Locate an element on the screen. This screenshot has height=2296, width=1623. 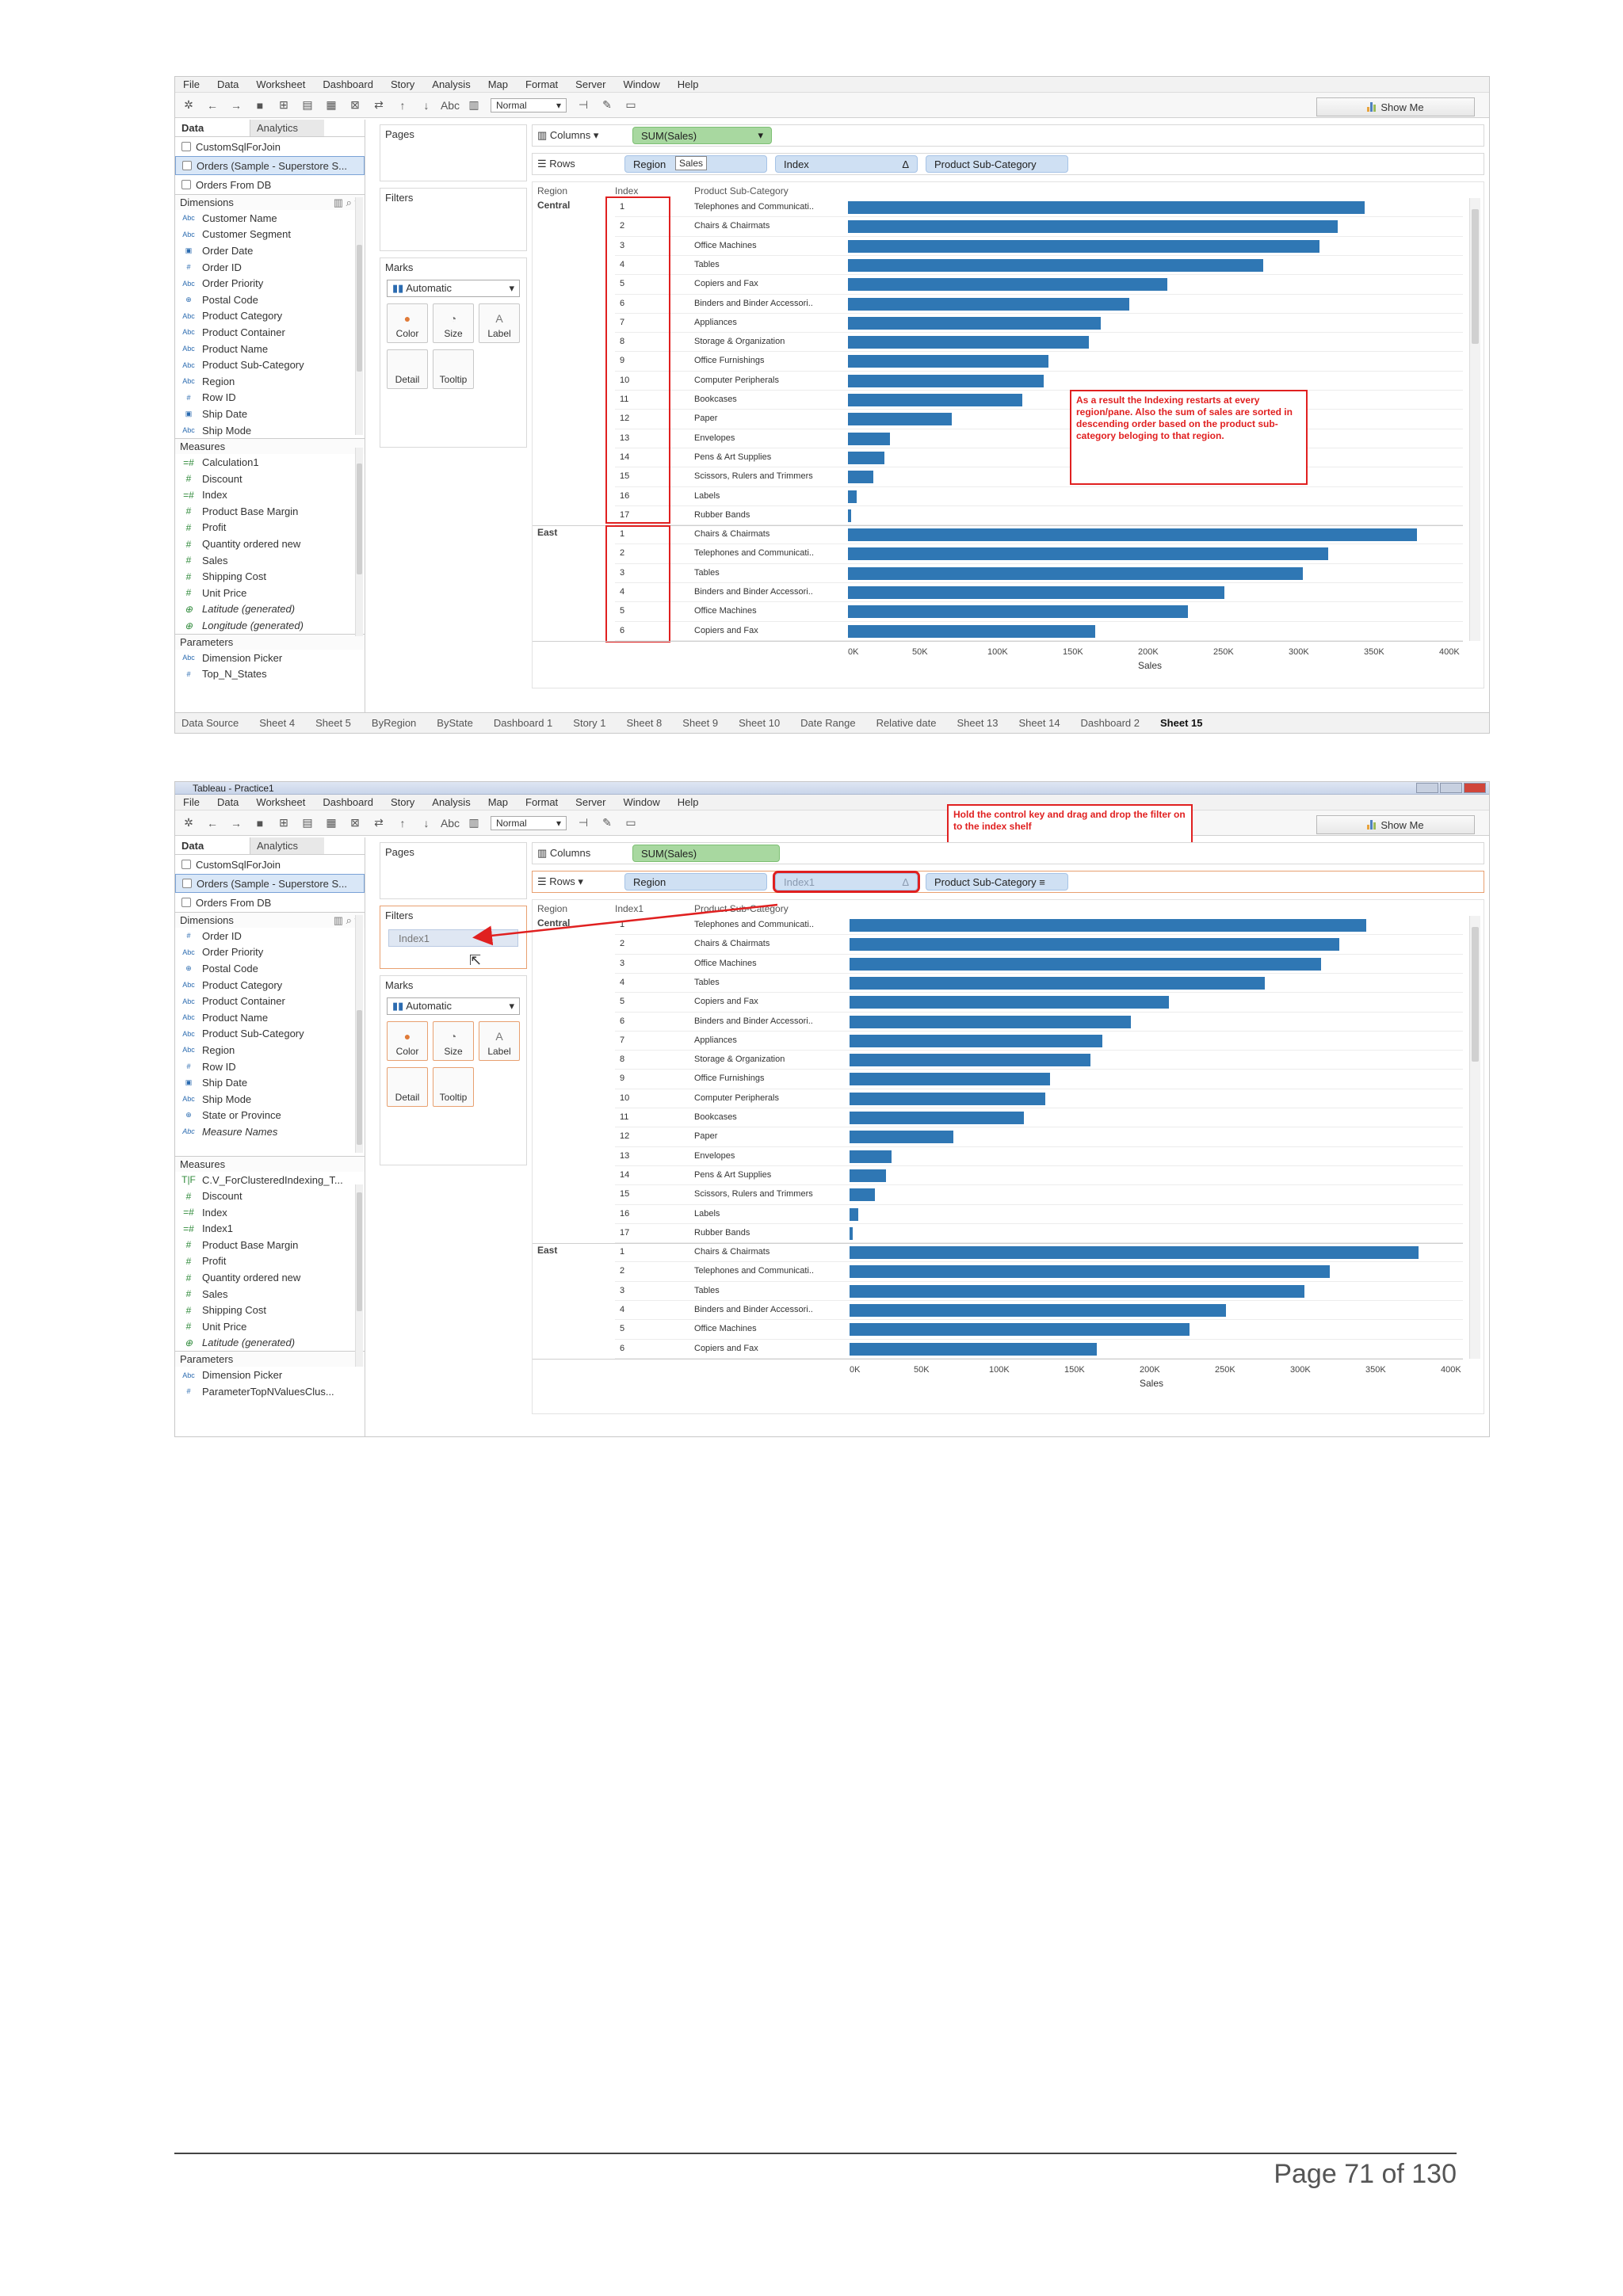
field-customer-segment: Abc Customer Segment is located at coordinates (270, 235).